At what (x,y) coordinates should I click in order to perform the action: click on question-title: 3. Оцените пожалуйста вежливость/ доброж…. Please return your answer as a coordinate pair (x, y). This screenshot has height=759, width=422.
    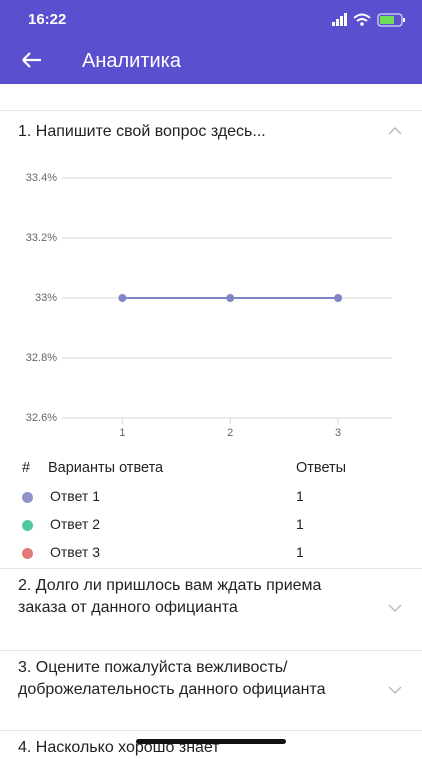
    Looking at the image, I should click on (172, 678).